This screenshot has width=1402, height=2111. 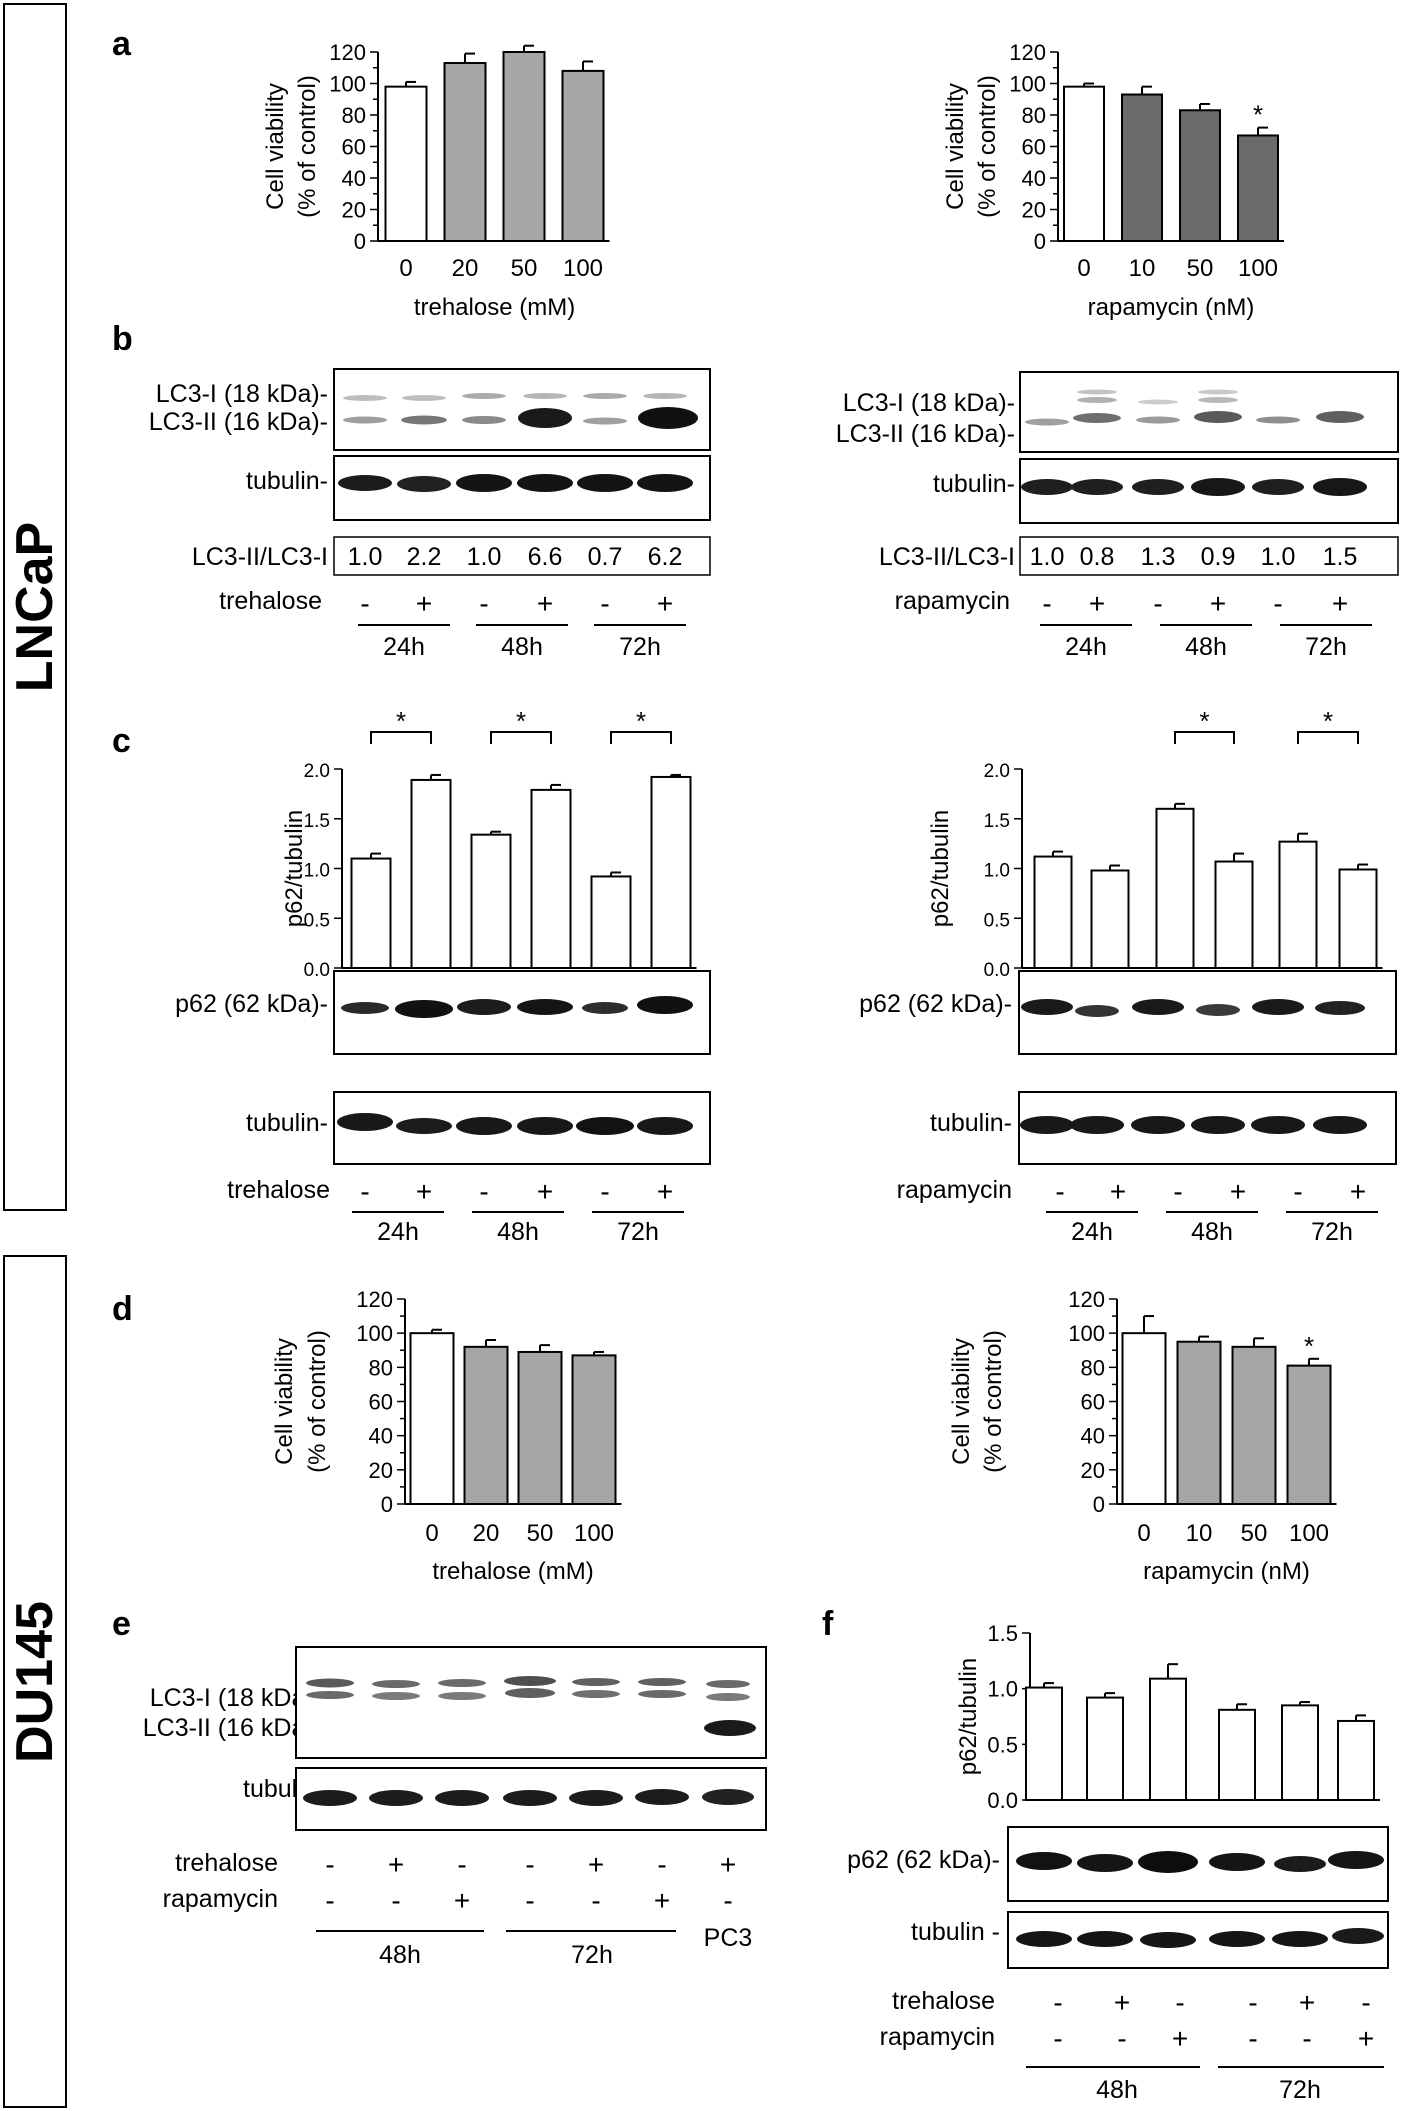 What do you see at coordinates (122, 339) in the screenshot?
I see `panel-label-b: b` at bounding box center [122, 339].